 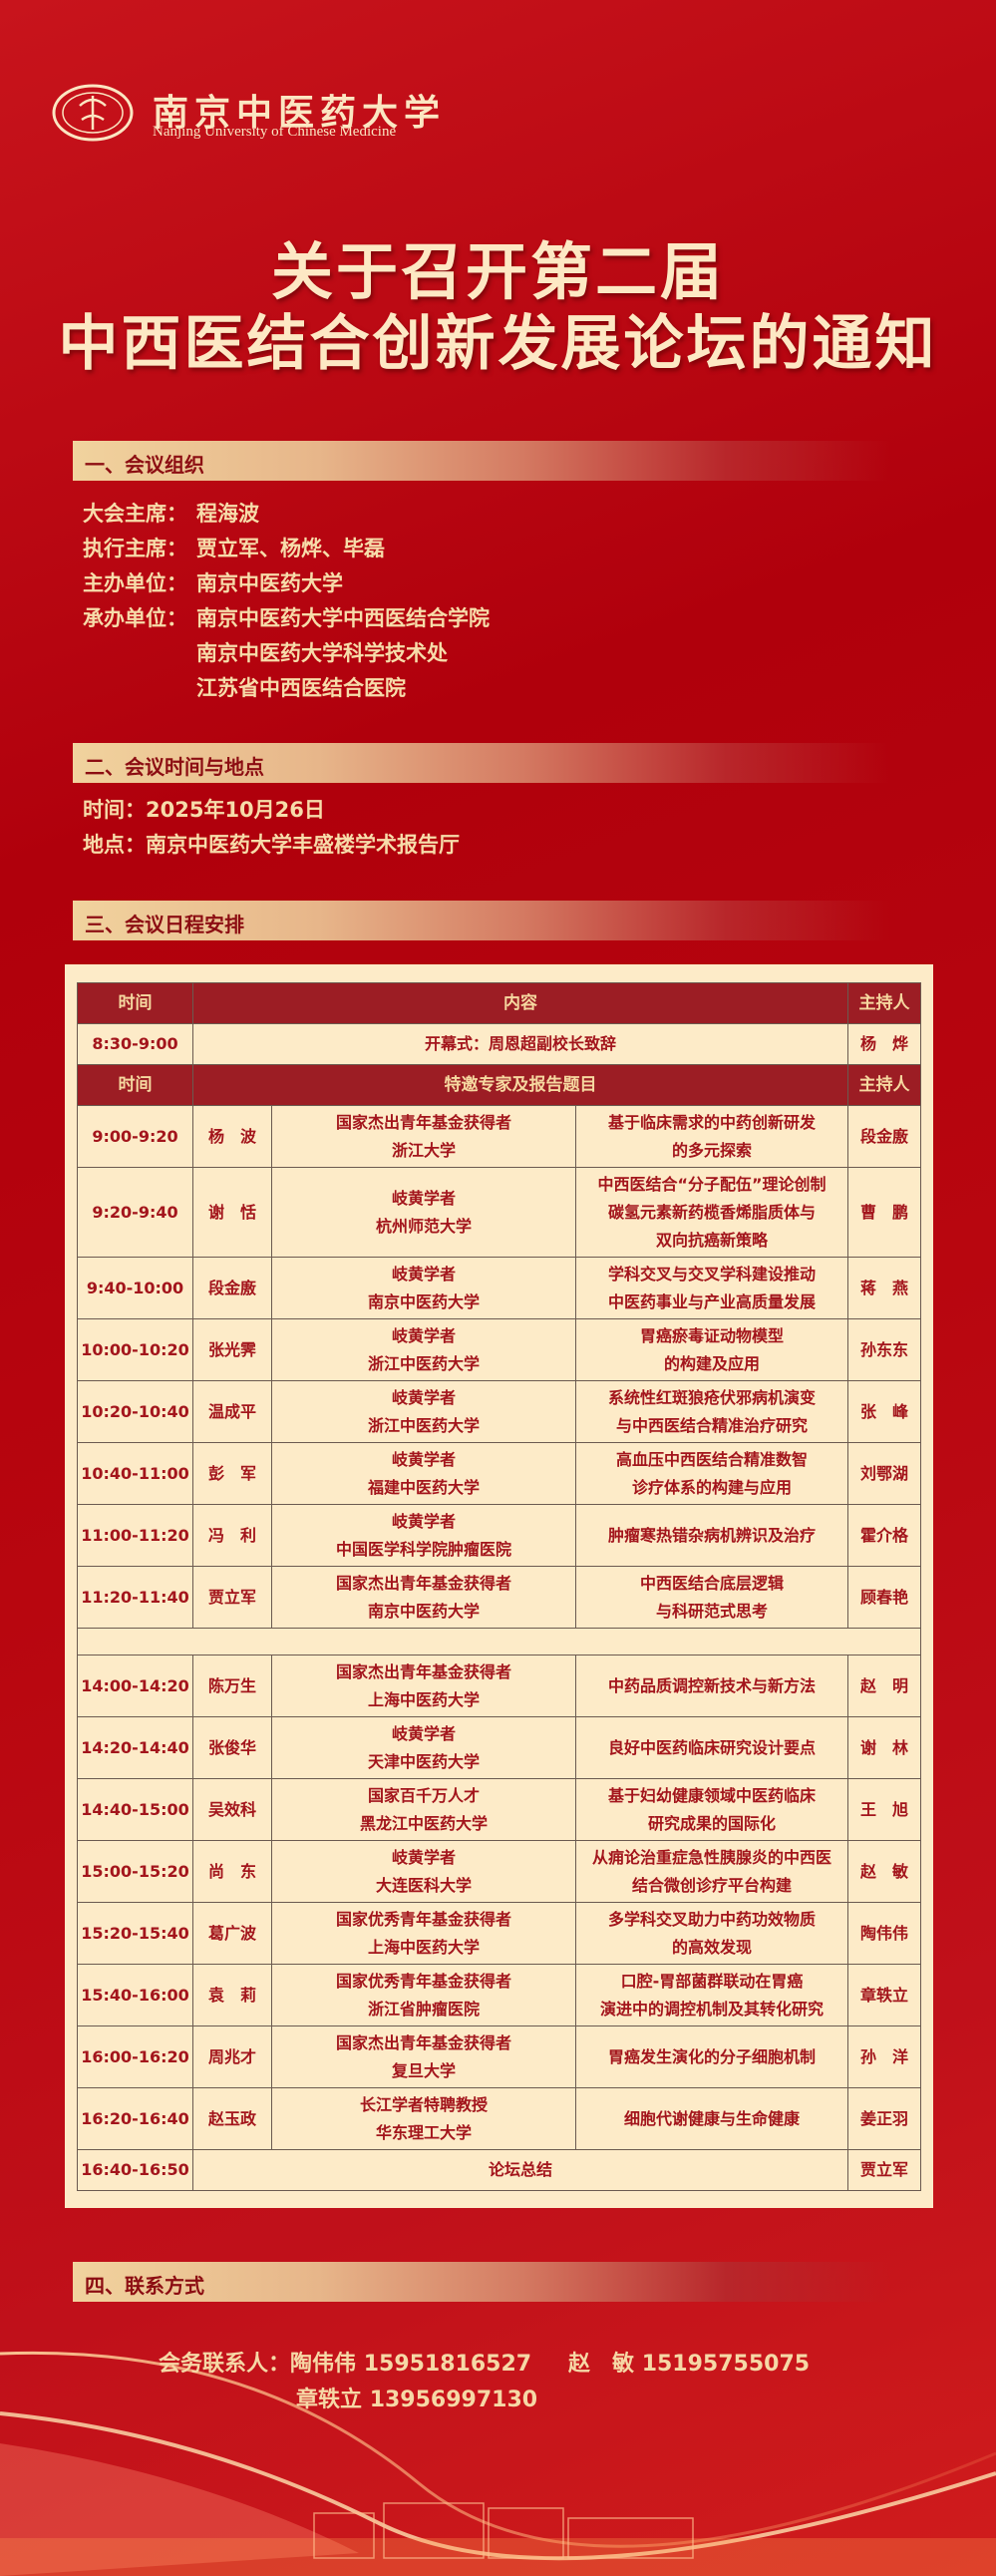 I want to click on host-cell: 霍介格, so click(x=884, y=1536).